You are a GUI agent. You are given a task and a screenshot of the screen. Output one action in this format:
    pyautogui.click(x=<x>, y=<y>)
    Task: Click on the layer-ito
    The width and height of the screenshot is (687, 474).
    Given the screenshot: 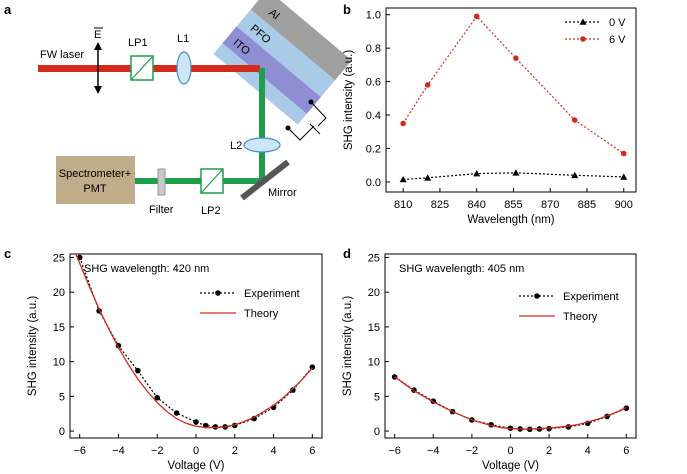 What is the action you would take?
    pyautogui.click(x=271, y=70)
    